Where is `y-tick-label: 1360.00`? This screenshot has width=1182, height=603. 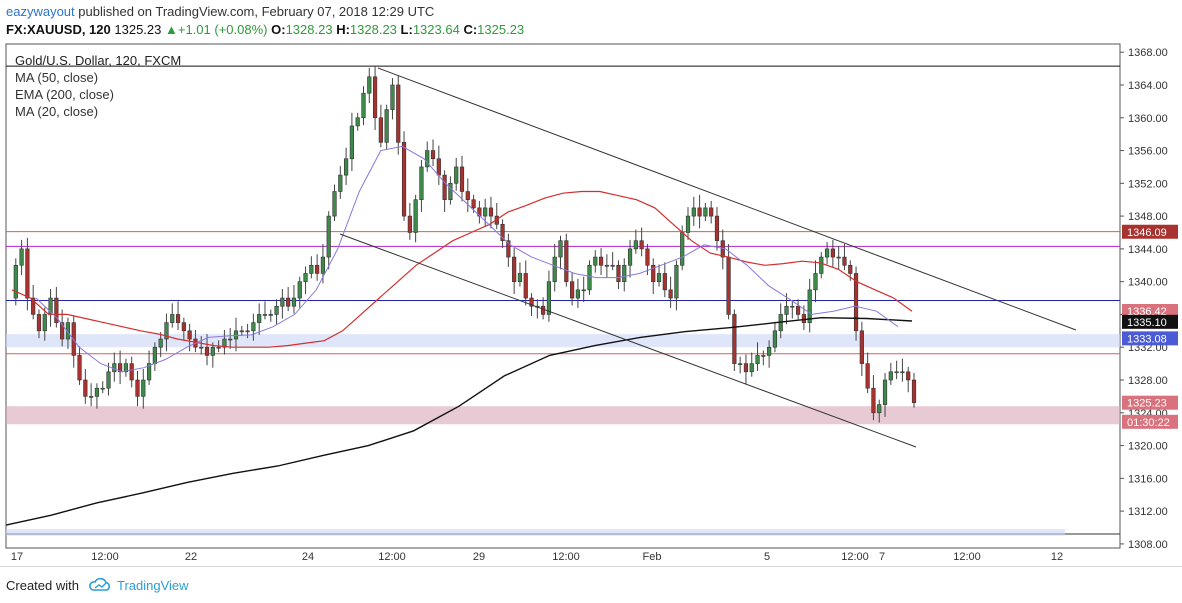 y-tick-label: 1360.00 is located at coordinates (1148, 119).